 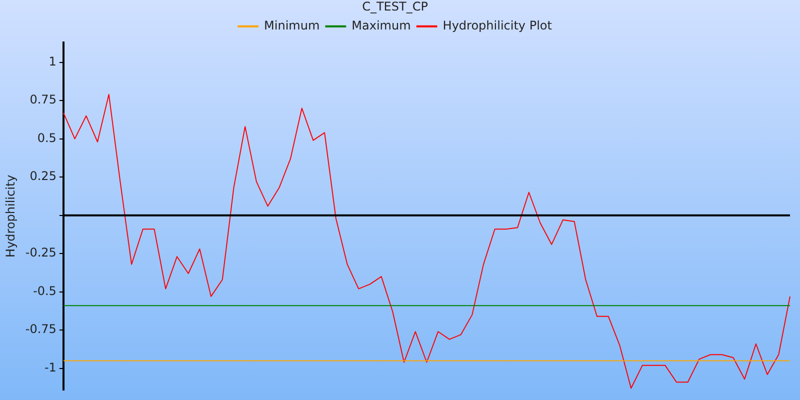 I want to click on y-tick-label: -1, so click(x=50, y=367).